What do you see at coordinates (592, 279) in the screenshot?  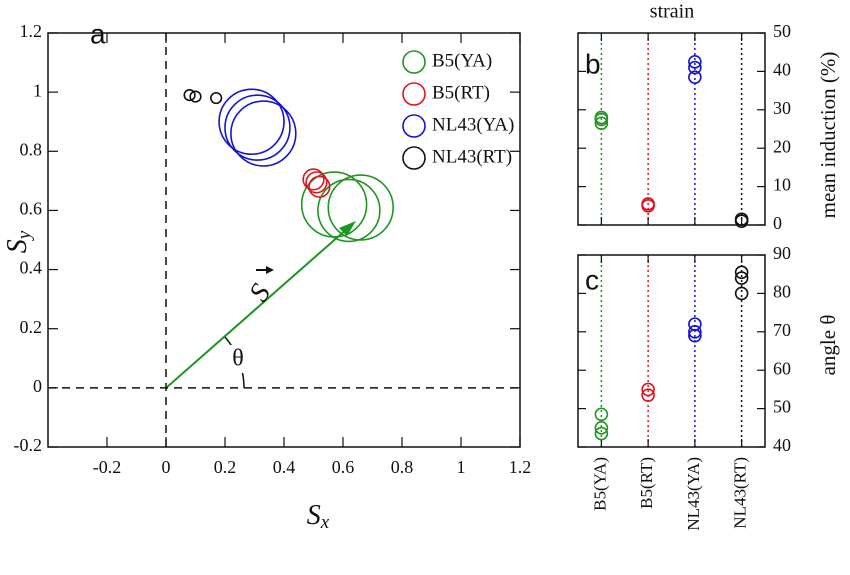 I see `panel-letter: c` at bounding box center [592, 279].